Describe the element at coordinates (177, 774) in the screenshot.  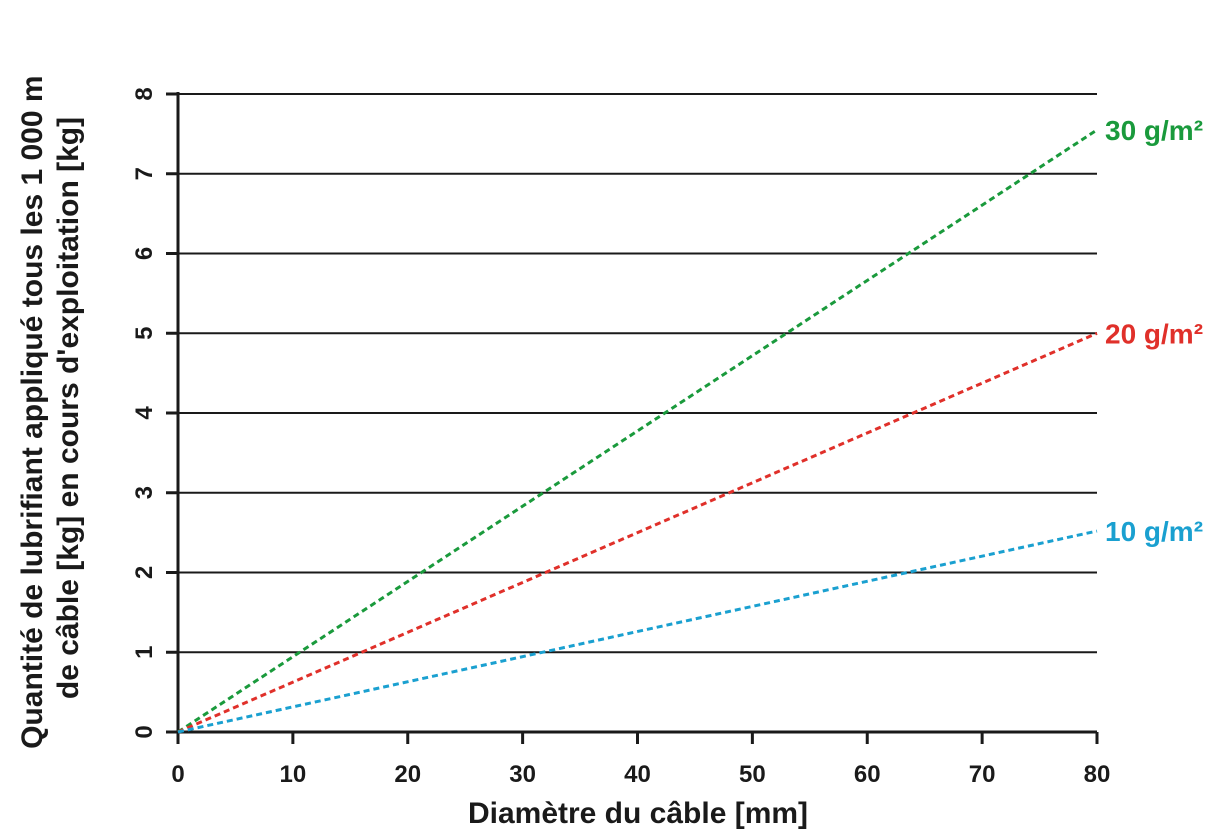
I see `x-tick-label-0: 0` at that location.